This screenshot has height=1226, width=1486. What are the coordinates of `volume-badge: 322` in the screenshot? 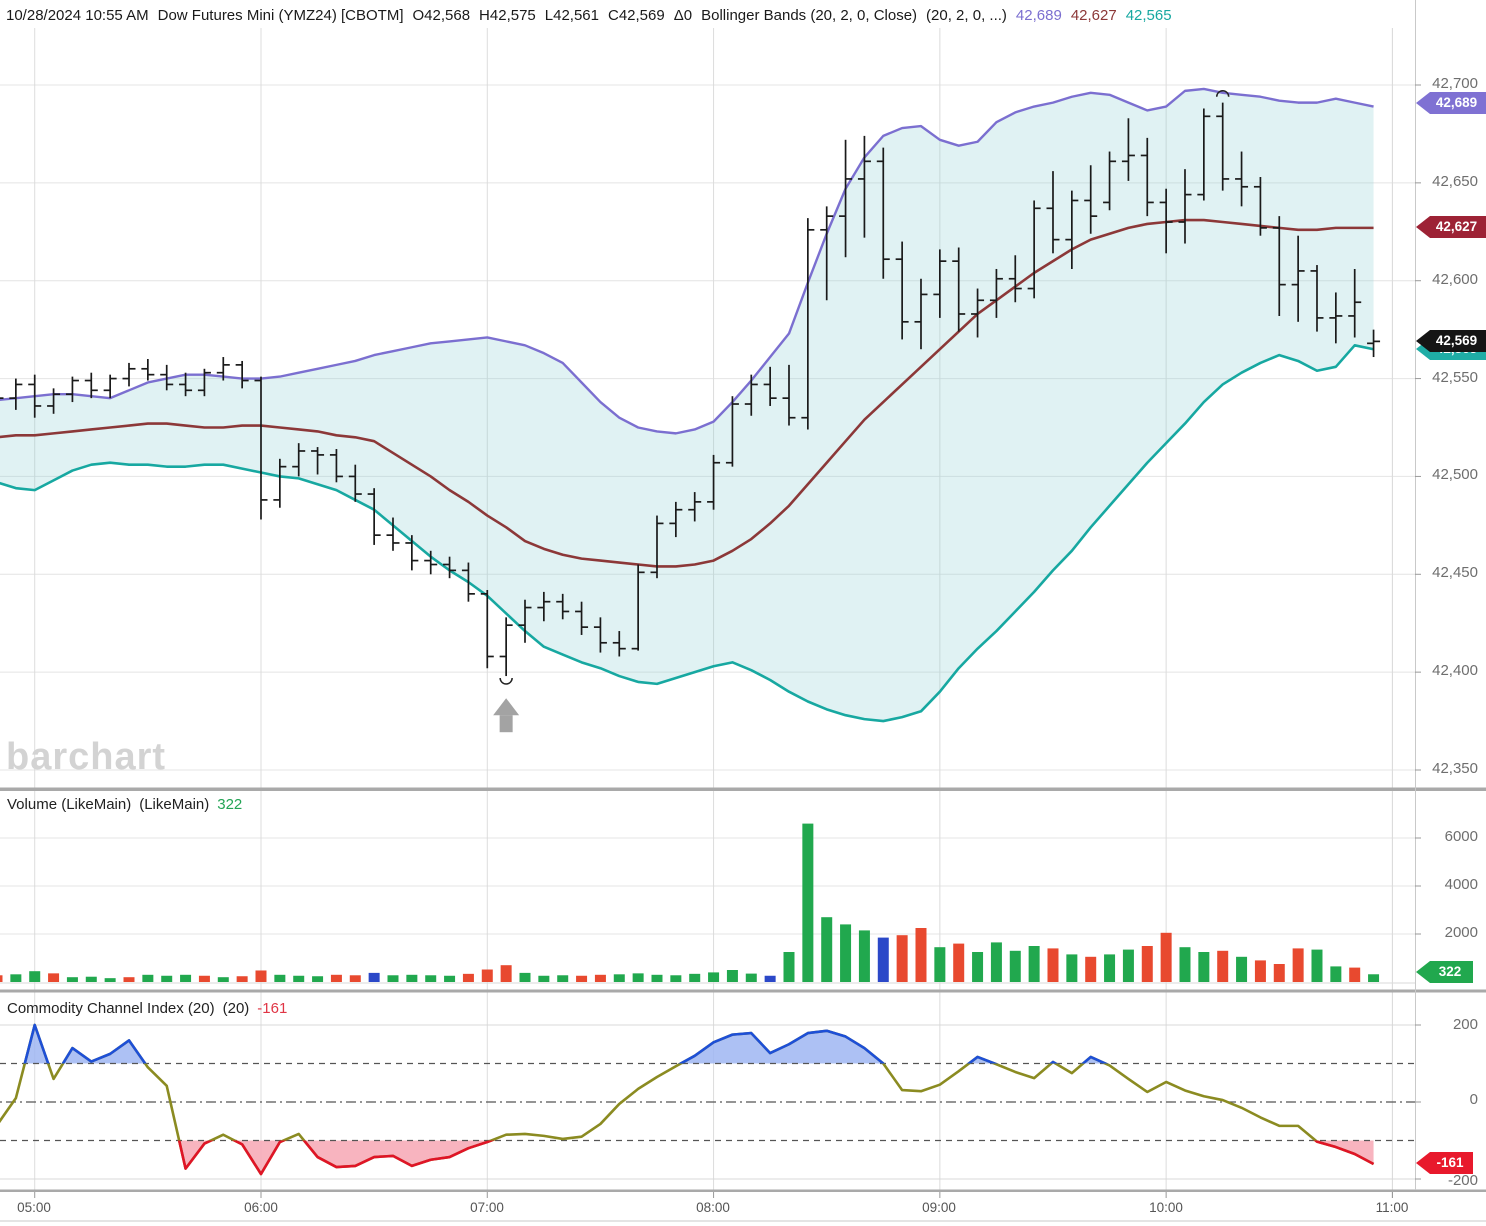 It's located at (1444, 972).